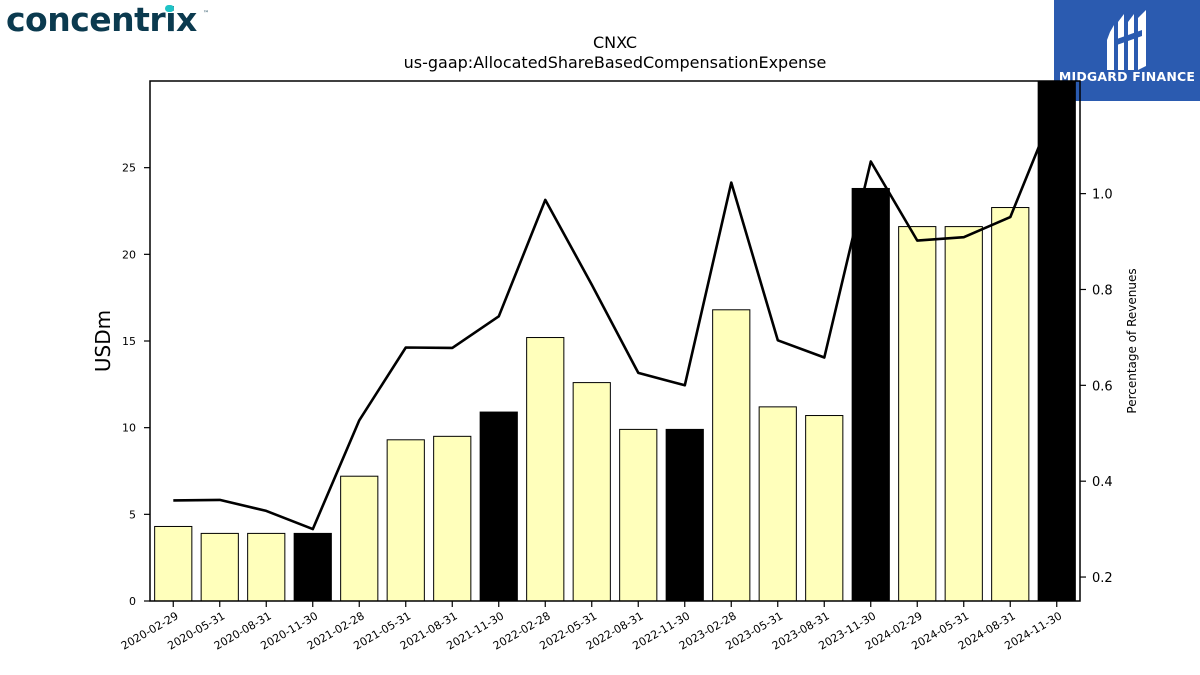 This screenshot has height=675, width=1200. I want to click on y2-tick-label-1.0: 1.0, so click(1102, 195).